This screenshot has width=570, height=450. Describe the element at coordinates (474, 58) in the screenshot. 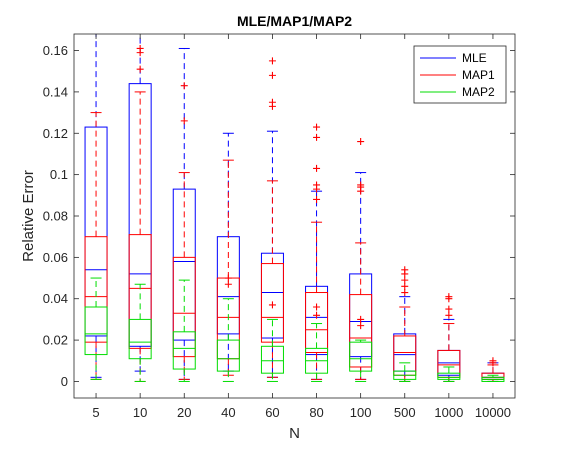

I see `legend-label-mle: MLE` at that location.